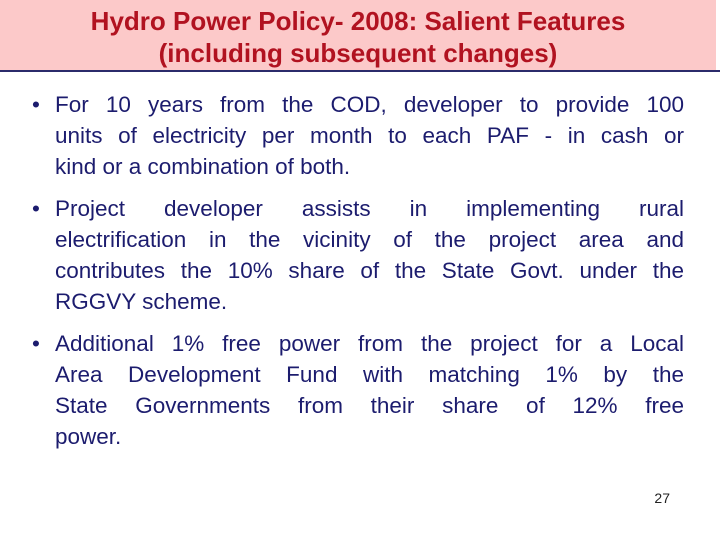 This screenshot has width=720, height=540. What do you see at coordinates (88, 436) in the screenshot?
I see `bullet-text-line: power.` at bounding box center [88, 436].